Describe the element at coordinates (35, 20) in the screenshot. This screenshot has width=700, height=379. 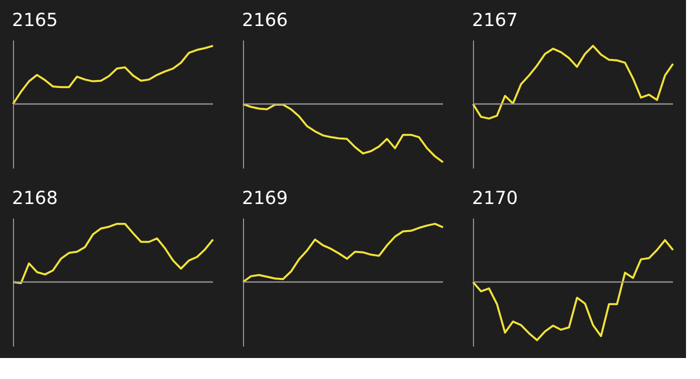
I see `chart-title: 2165` at that location.